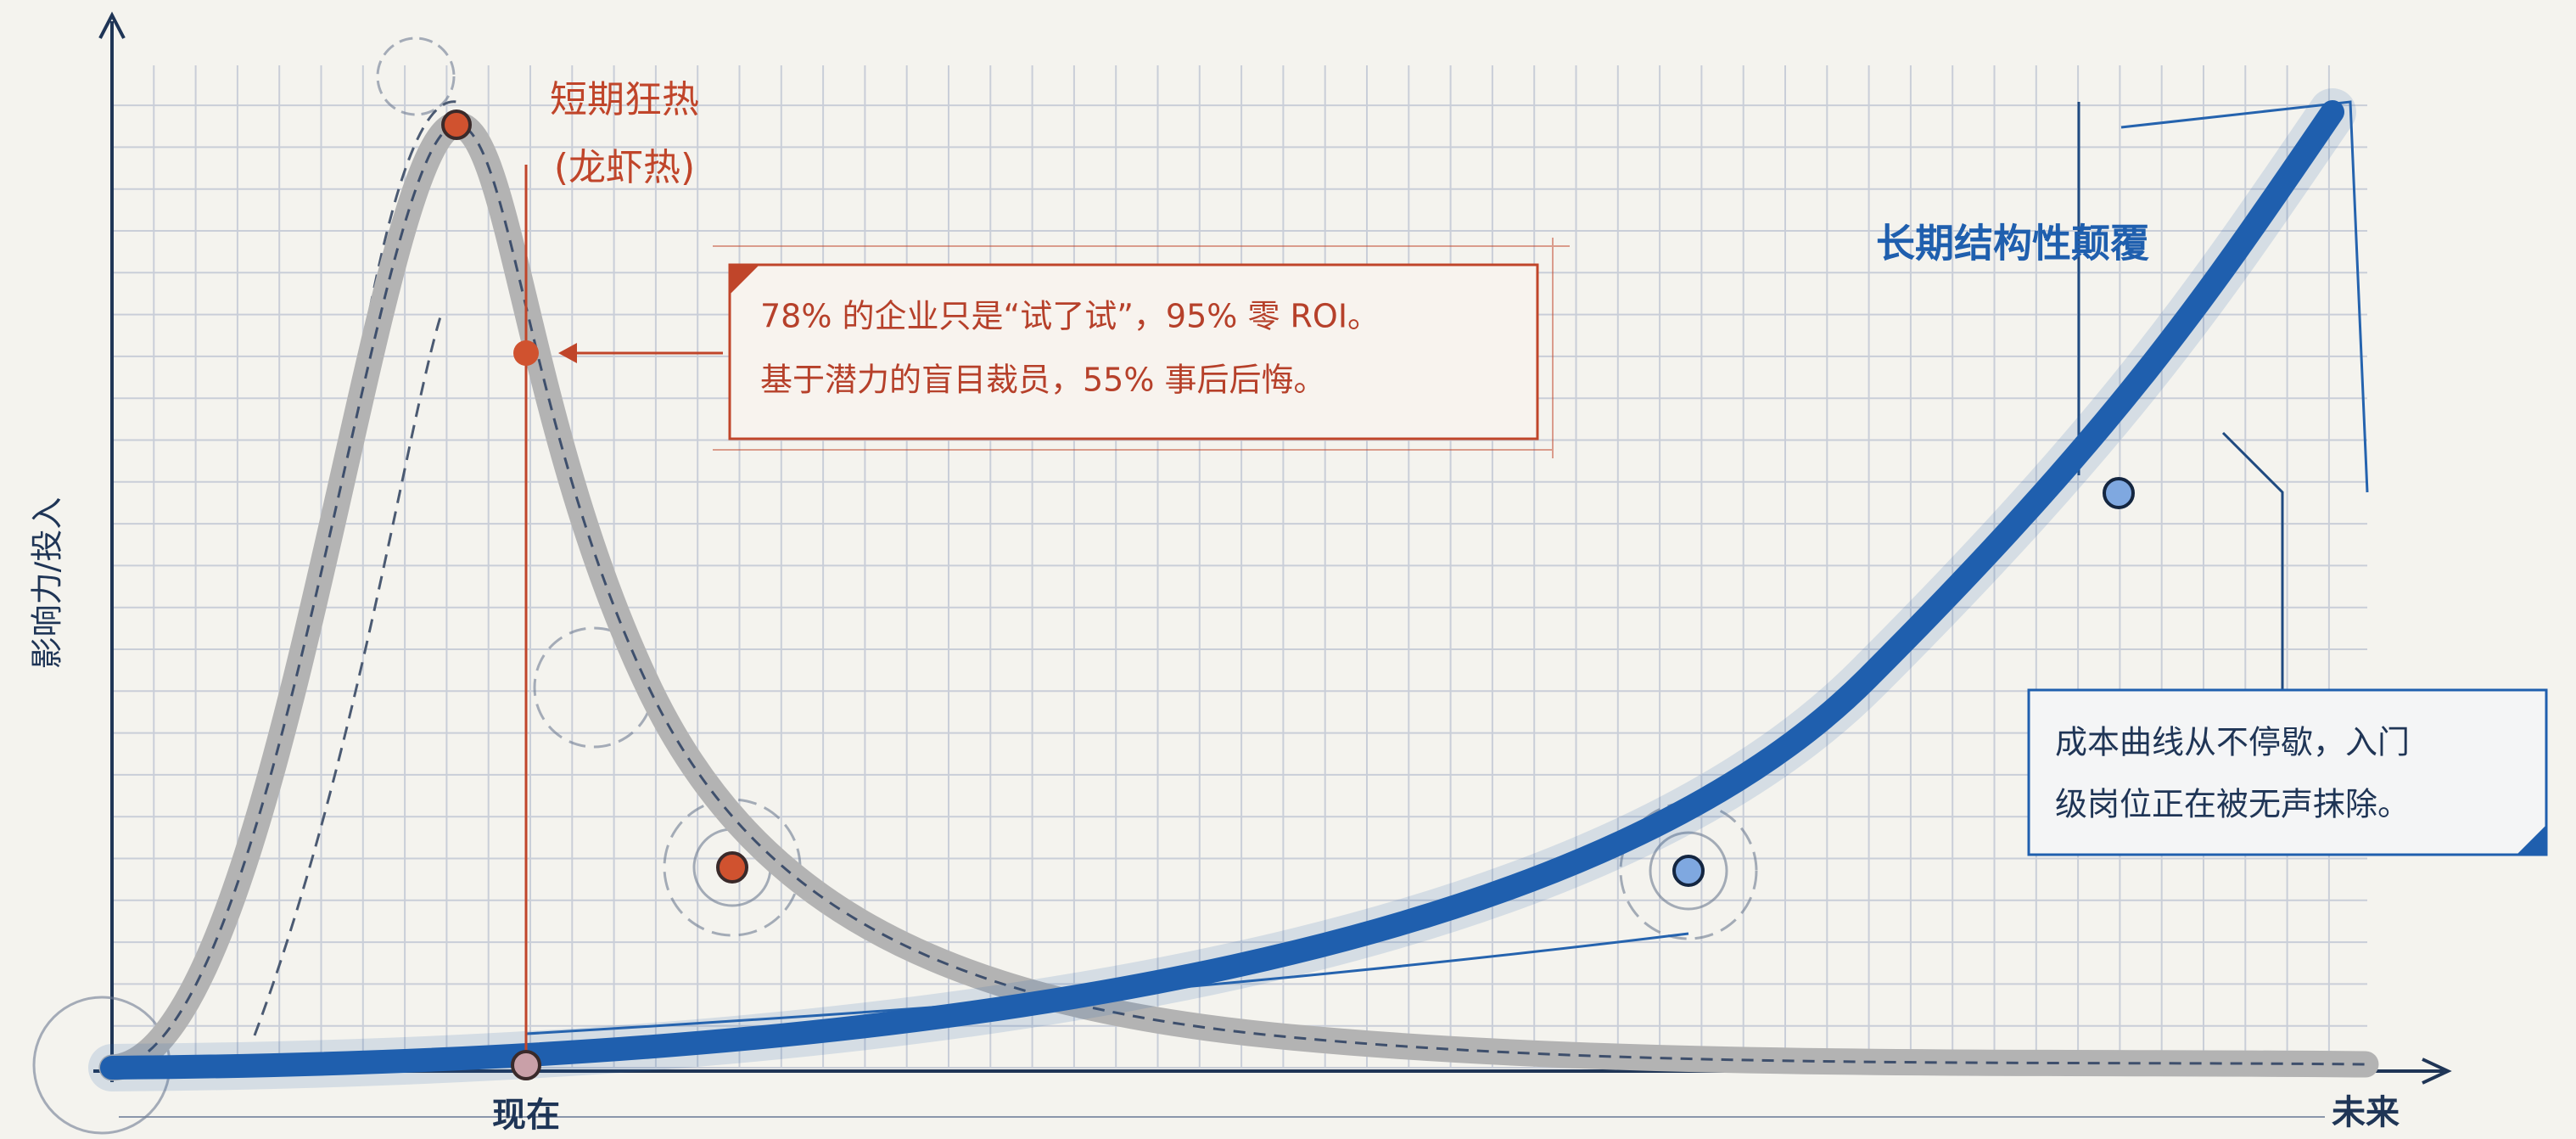 The image size is (2576, 1139). I want to click on callout-frame, so click(1141, 348).